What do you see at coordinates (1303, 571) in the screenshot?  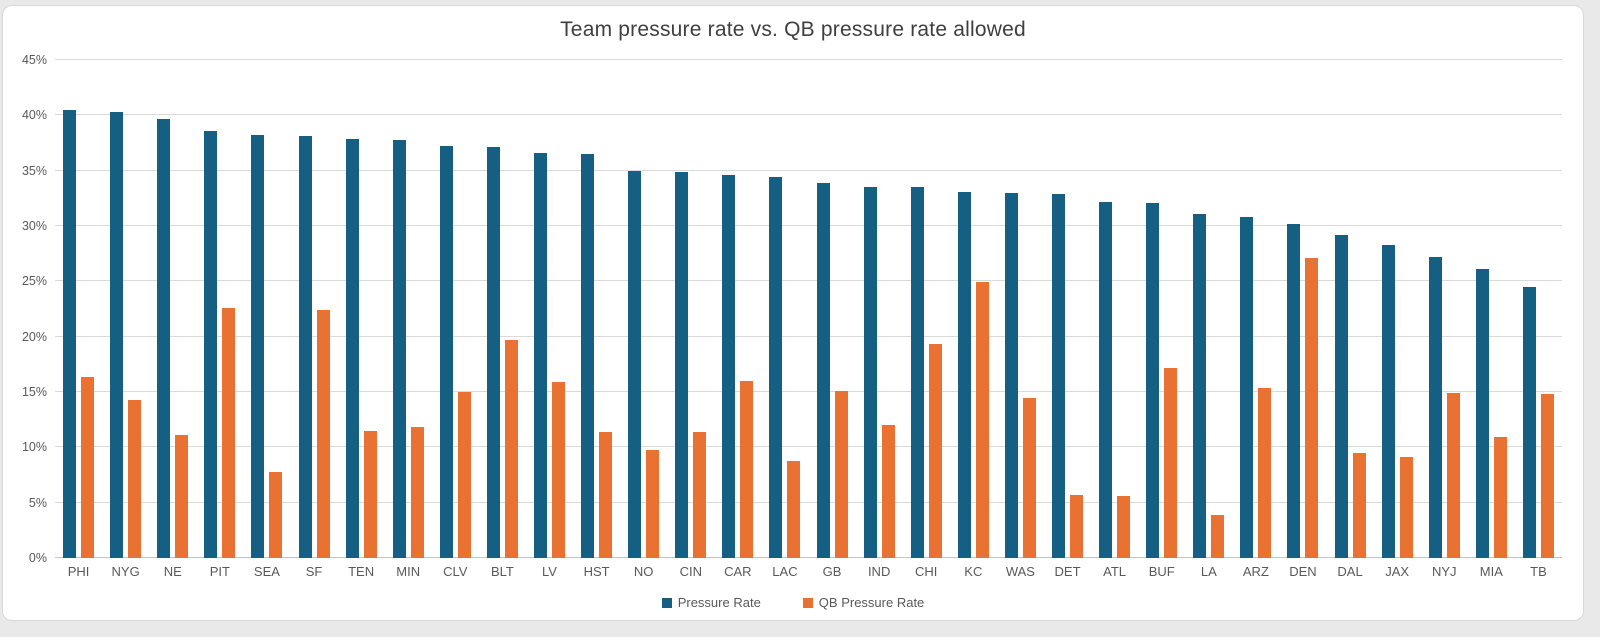 I see `x-axis-label-den: DEN` at bounding box center [1303, 571].